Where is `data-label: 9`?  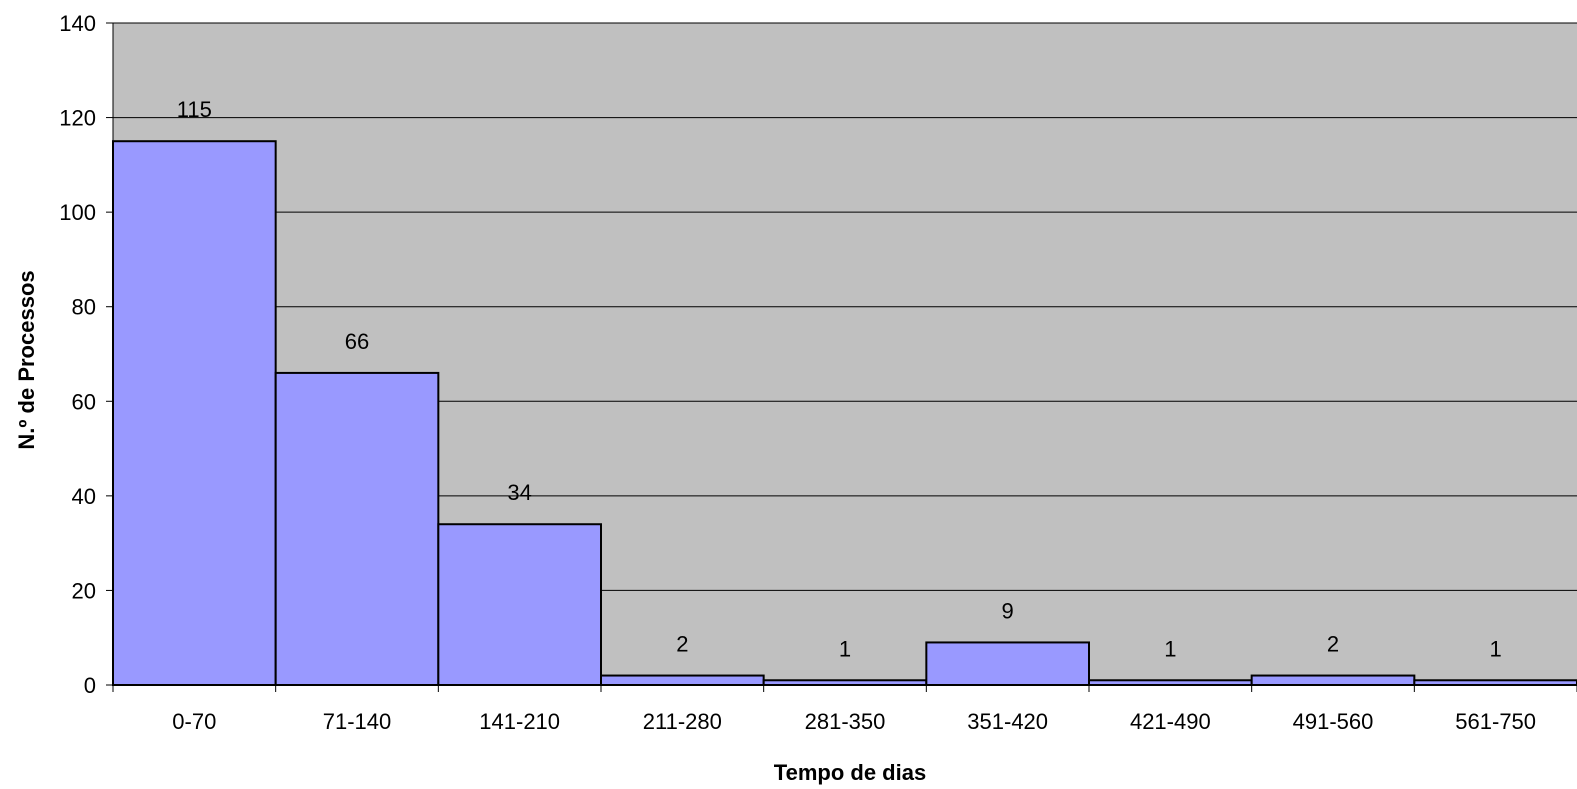
data-label: 9 is located at coordinates (1008, 610).